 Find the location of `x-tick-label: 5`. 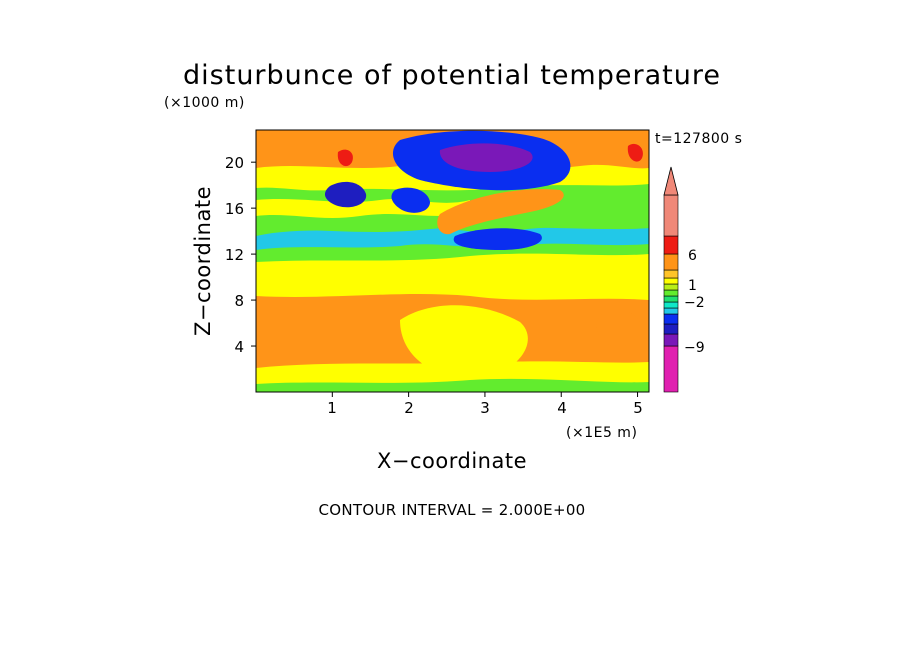

x-tick-label: 5 is located at coordinates (638, 408).